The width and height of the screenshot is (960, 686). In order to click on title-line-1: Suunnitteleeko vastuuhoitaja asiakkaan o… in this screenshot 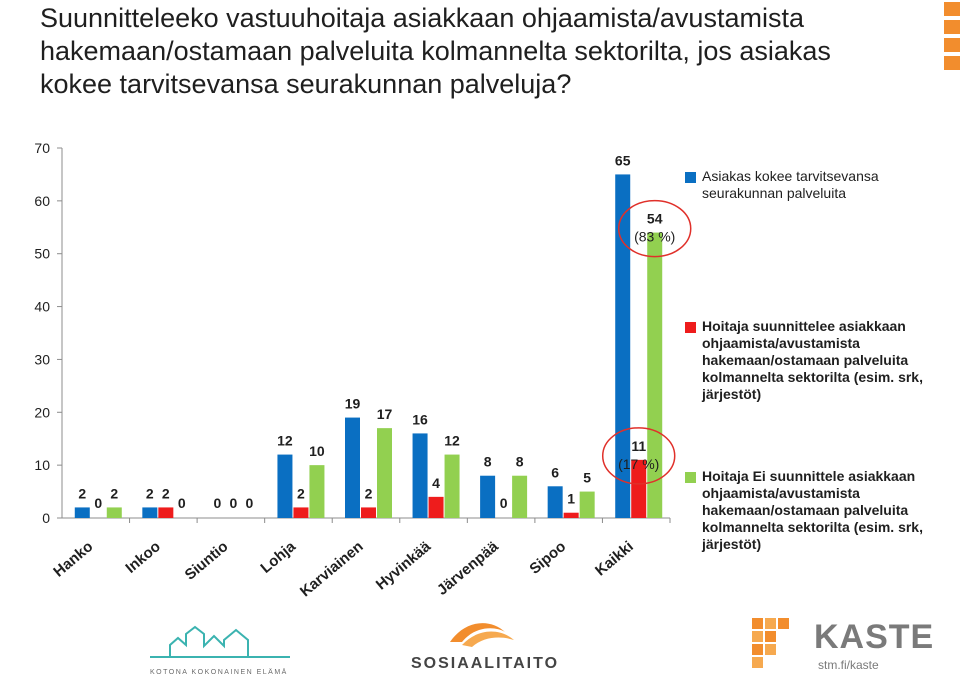, I will do `click(422, 18)`.